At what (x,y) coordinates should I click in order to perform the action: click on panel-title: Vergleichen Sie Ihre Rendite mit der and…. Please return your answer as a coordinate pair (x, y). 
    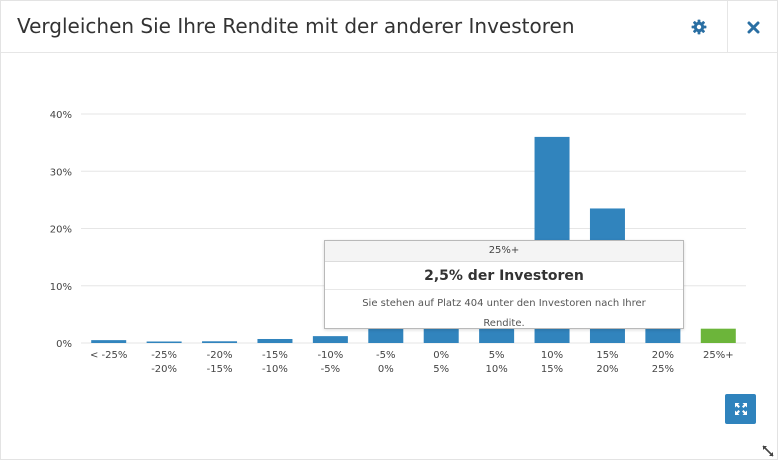
    Looking at the image, I should click on (296, 26).